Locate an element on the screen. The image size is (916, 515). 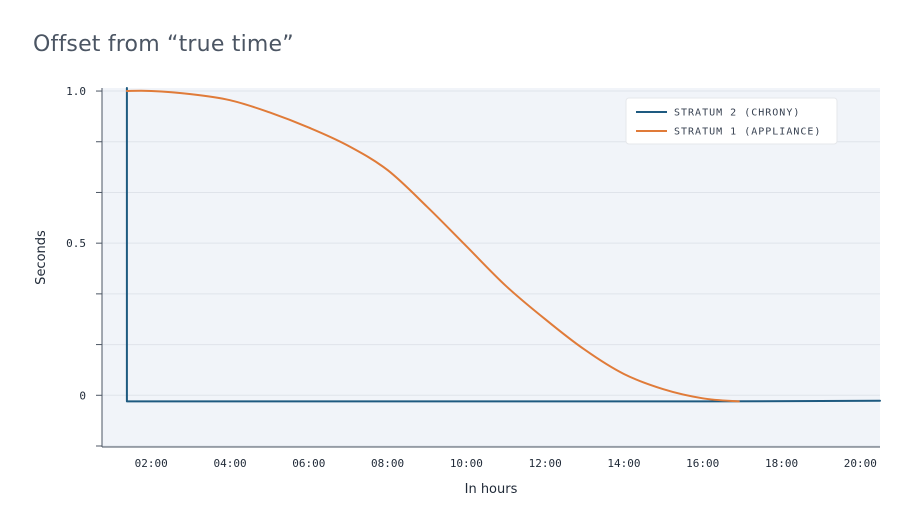
y-tick-label: 1.0 is located at coordinates (76, 91).